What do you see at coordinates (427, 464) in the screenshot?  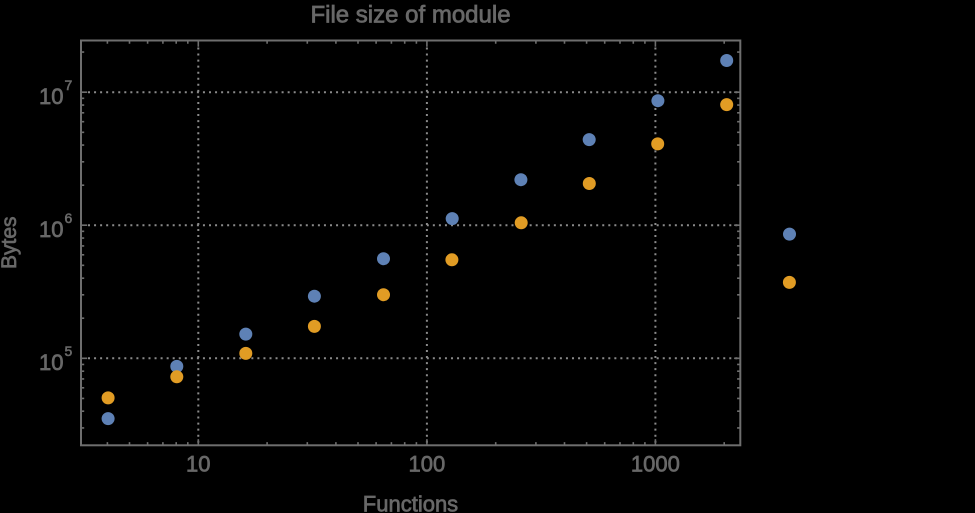 I see `svg-text: 100` at bounding box center [427, 464].